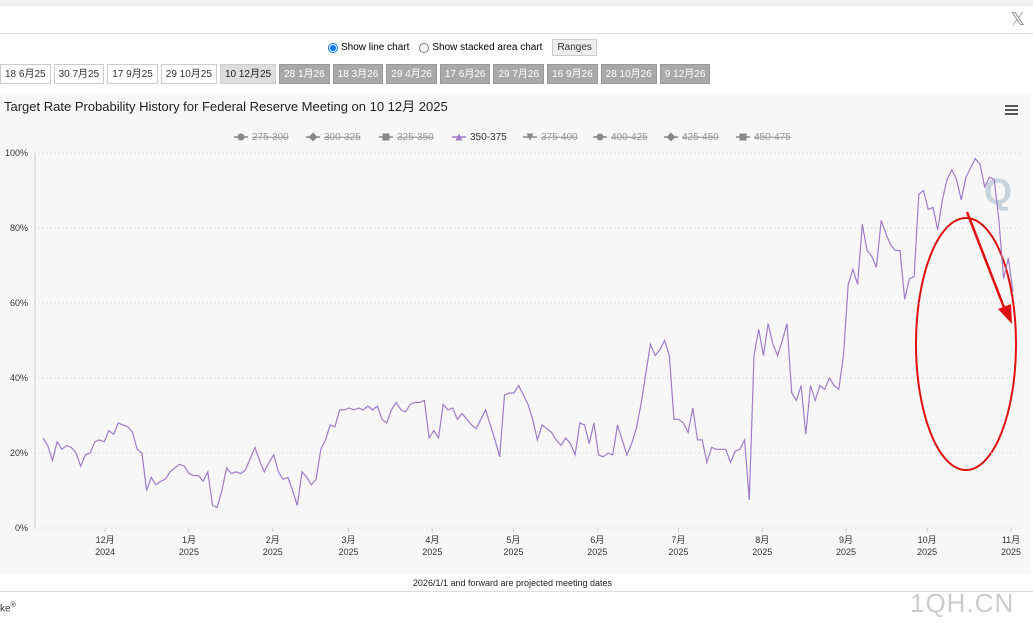 This screenshot has width=1033, height=639. I want to click on x-tick-label: 2月, so click(273, 540).